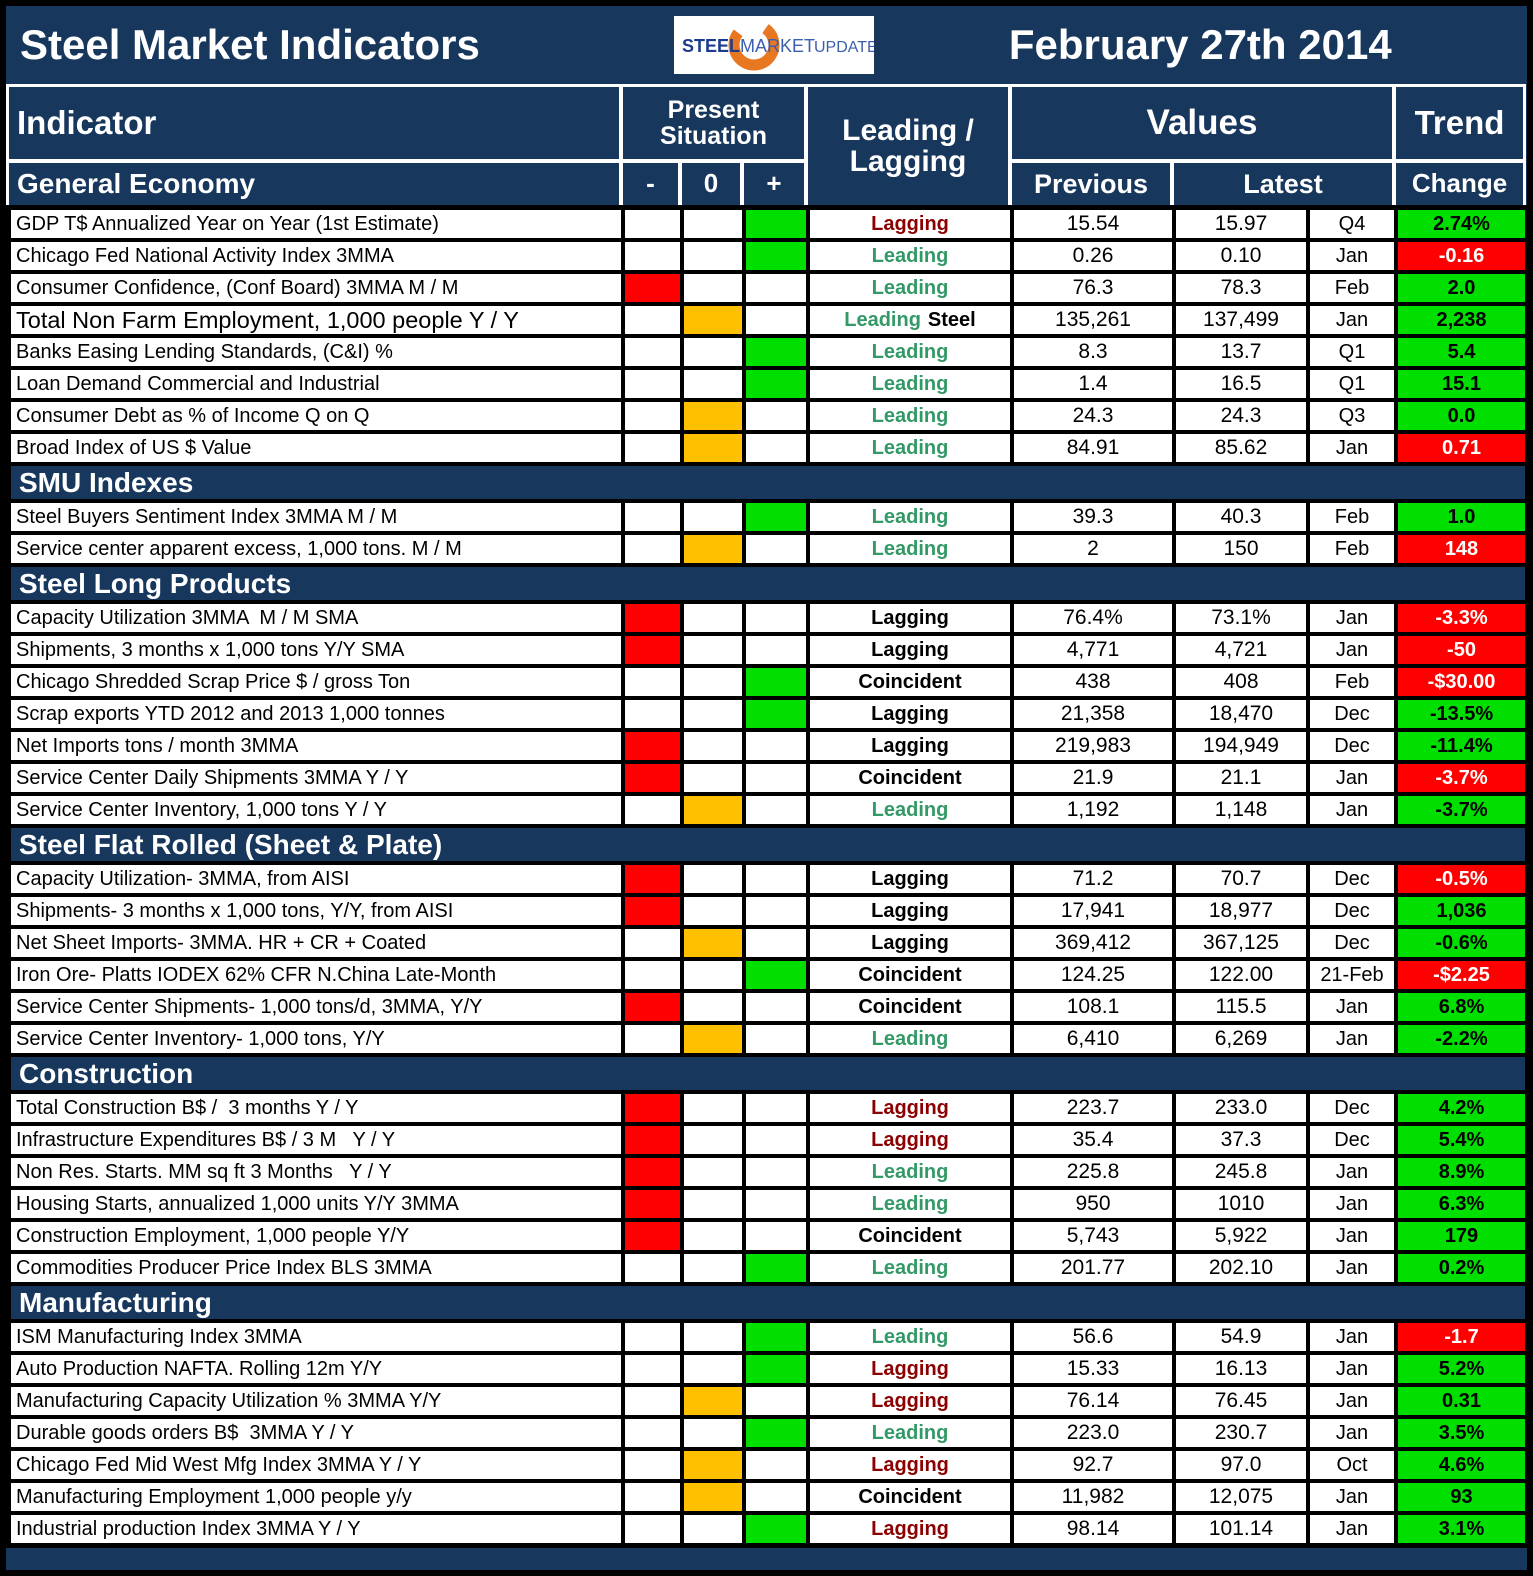 The height and width of the screenshot is (1576, 1533). What do you see at coordinates (1352, 224) in the screenshot?
I see `period-cell: Q4` at bounding box center [1352, 224].